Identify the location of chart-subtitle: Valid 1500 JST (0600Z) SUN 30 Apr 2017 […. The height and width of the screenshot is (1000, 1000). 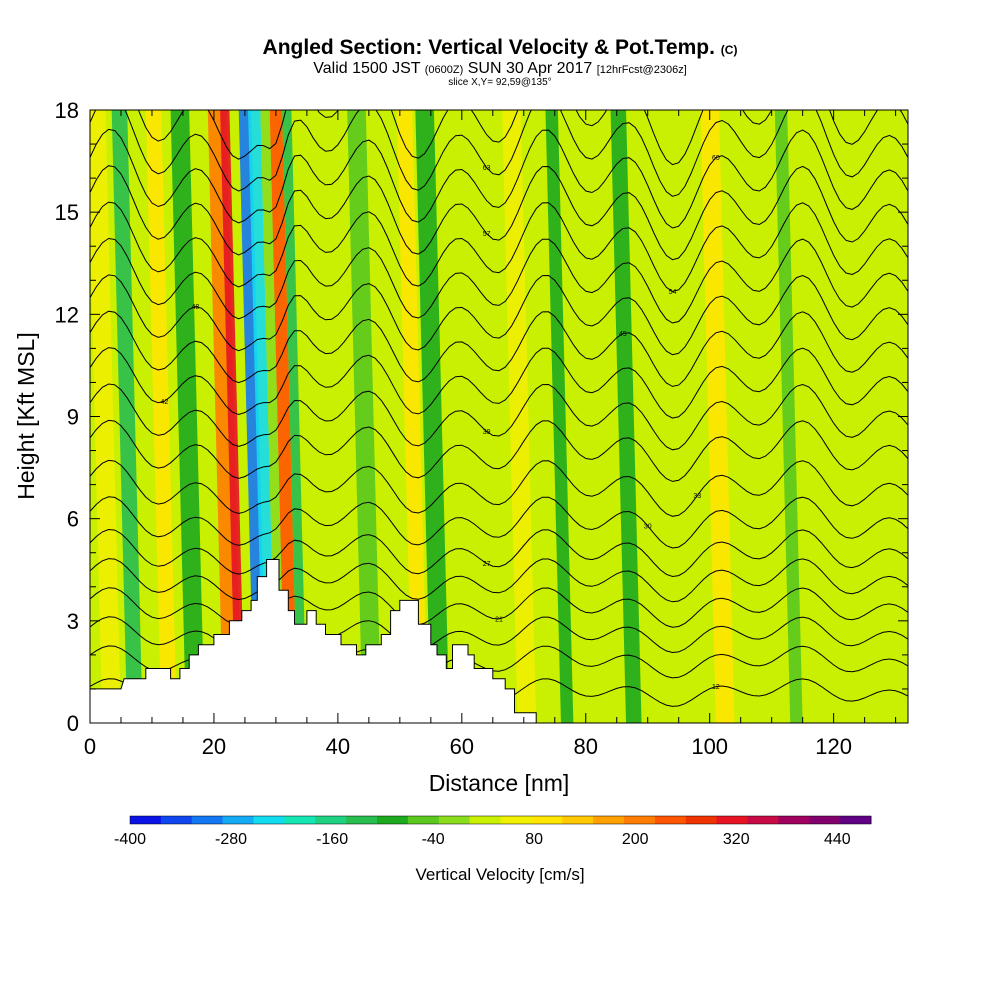
(500, 68).